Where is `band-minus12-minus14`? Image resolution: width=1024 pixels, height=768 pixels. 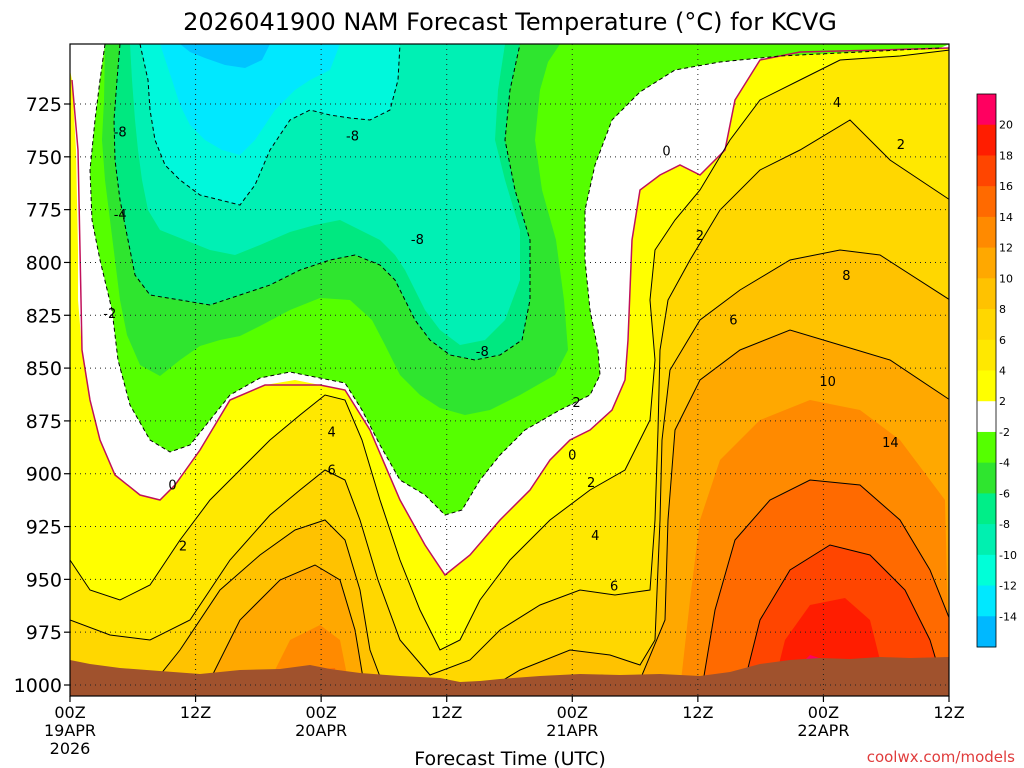
band-minus12-minus14 is located at coordinates (250, 99).